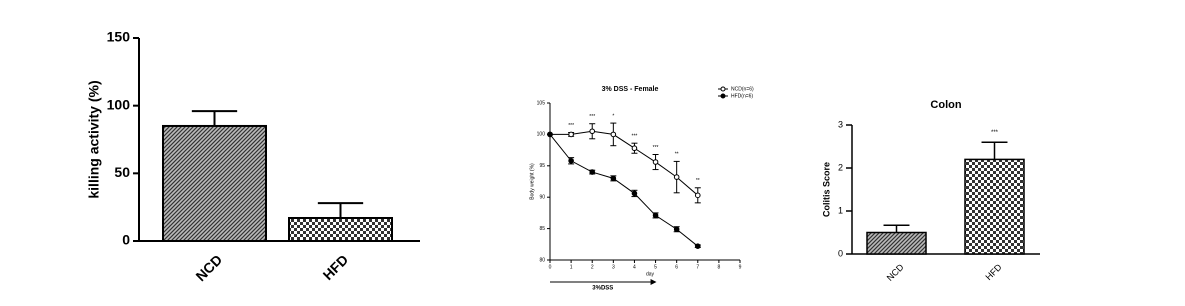 The width and height of the screenshot is (1185, 306). I want to click on significance-label: *, so click(613, 116).